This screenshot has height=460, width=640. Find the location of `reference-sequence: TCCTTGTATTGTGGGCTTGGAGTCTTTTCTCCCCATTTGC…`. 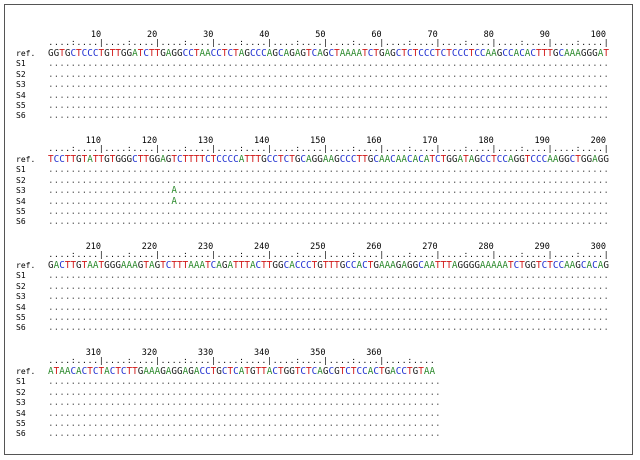

reference-sequence: TCCTTGTATTGTGGGCTTGGAGTCTTTTCTCCCCATTTGC… is located at coordinates (328, 159).